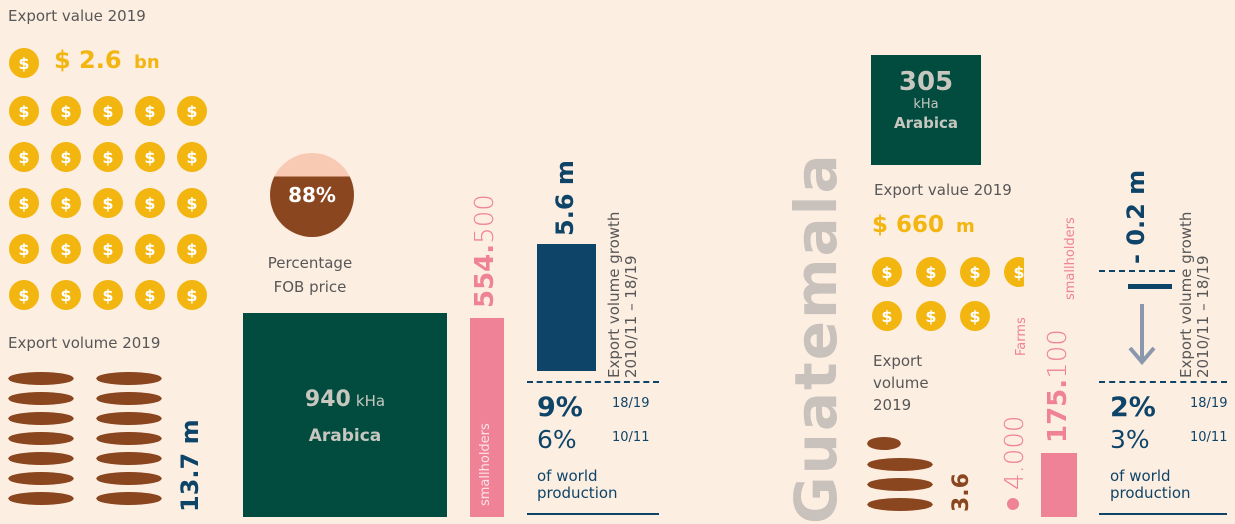 This screenshot has width=1235, height=524. Describe the element at coordinates (943, 190) in the screenshot. I see `export-value-title-right: Export value 2019` at that location.